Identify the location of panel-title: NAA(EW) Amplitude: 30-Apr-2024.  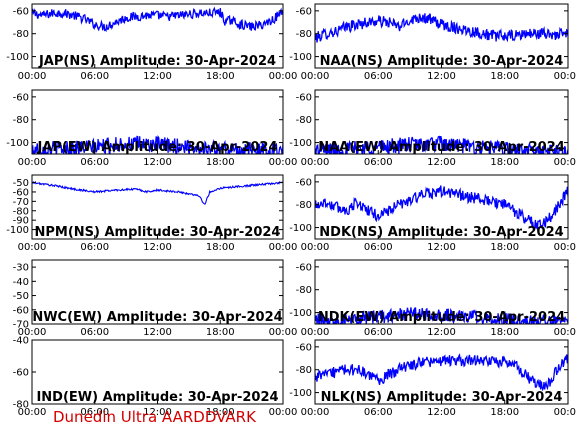
(441, 147).